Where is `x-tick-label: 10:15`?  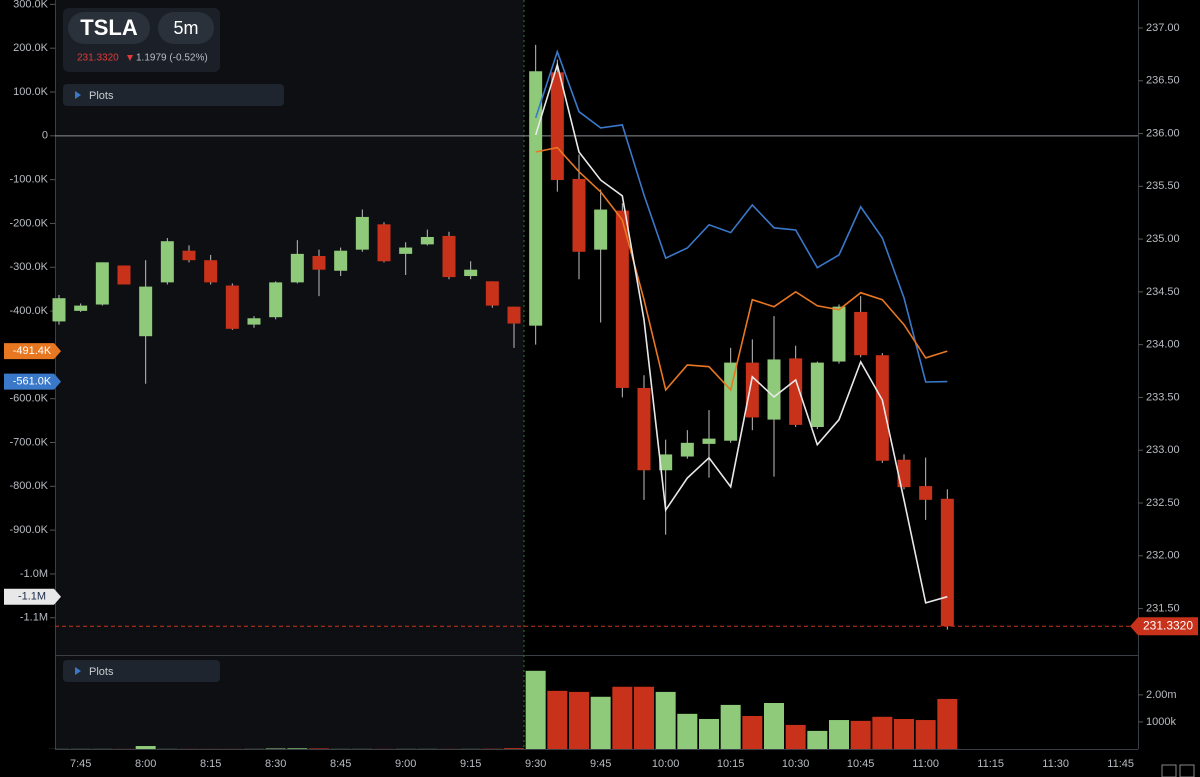
x-tick-label: 10:15 is located at coordinates (731, 764).